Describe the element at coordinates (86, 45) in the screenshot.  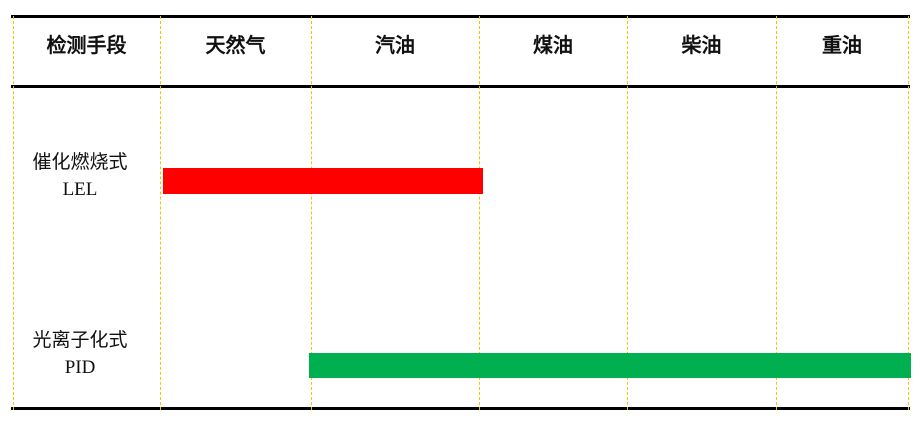
I see `header-method: 检测手段` at that location.